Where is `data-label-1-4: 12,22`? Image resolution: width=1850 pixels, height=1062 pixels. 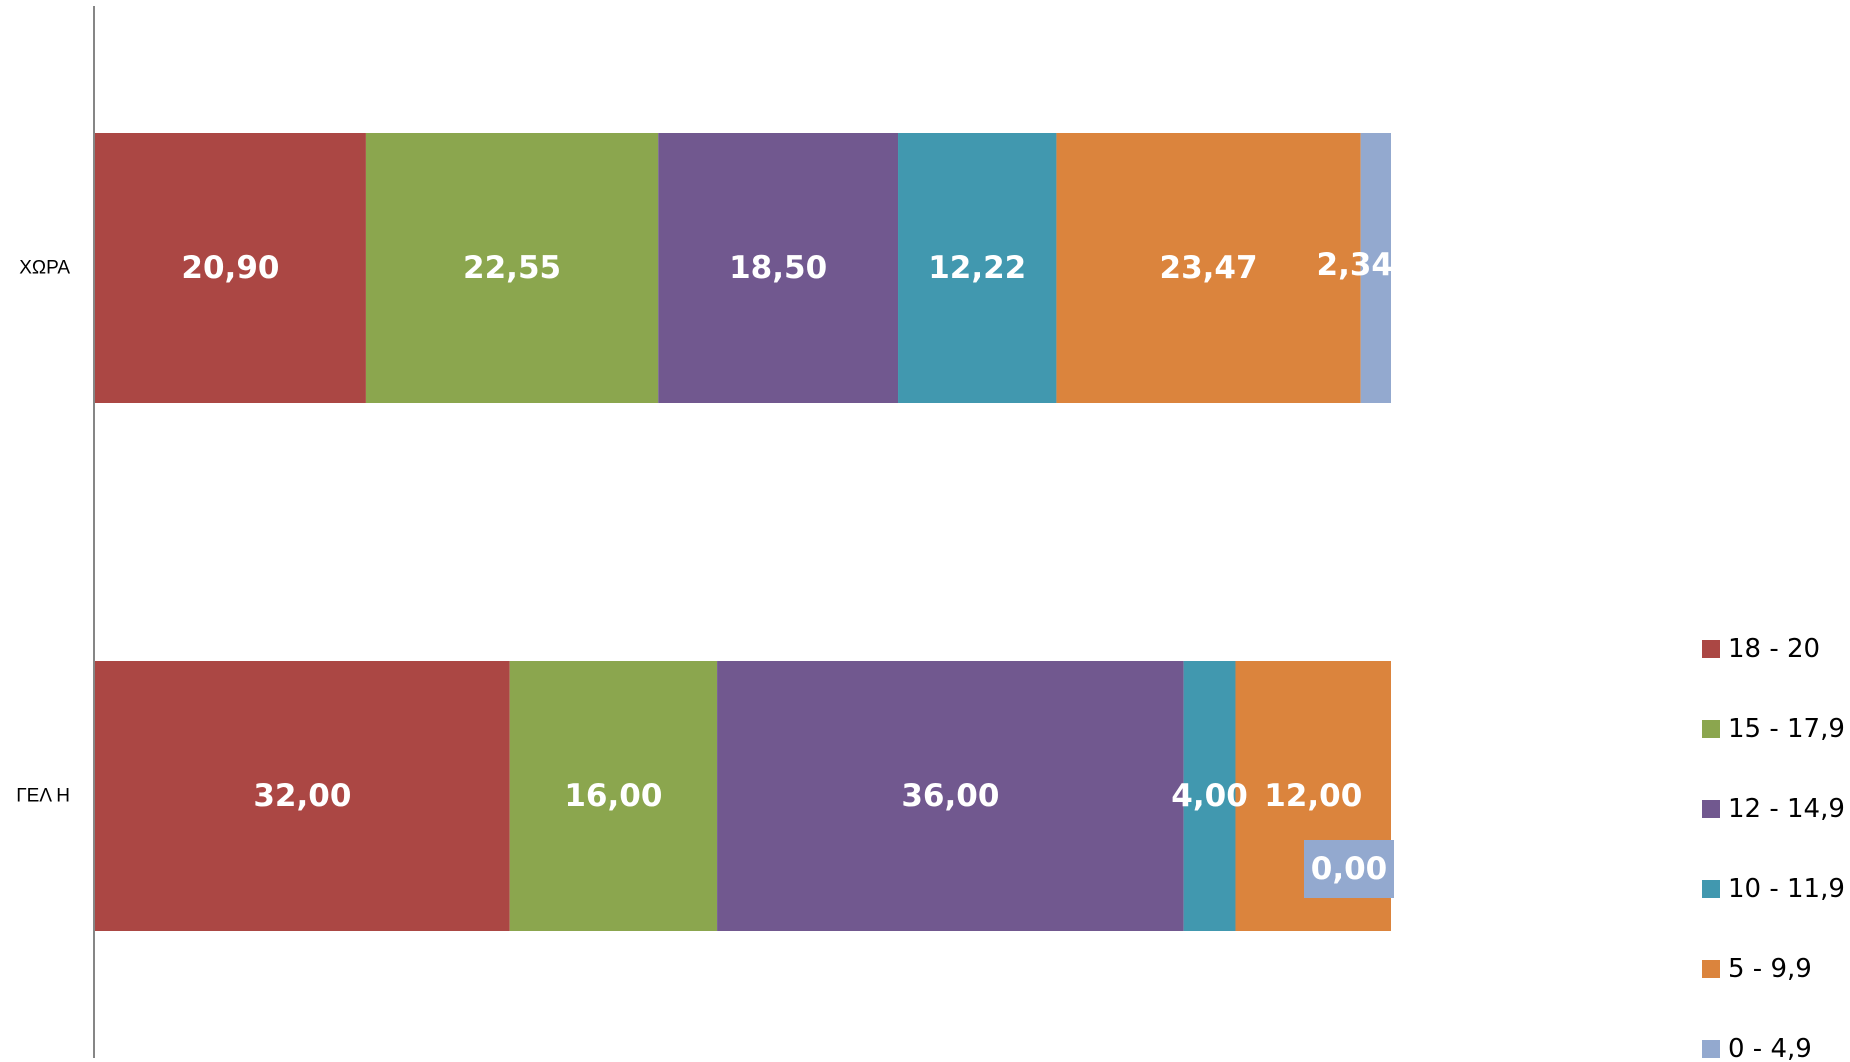
data-label-1-4: 12,22 is located at coordinates (977, 268).